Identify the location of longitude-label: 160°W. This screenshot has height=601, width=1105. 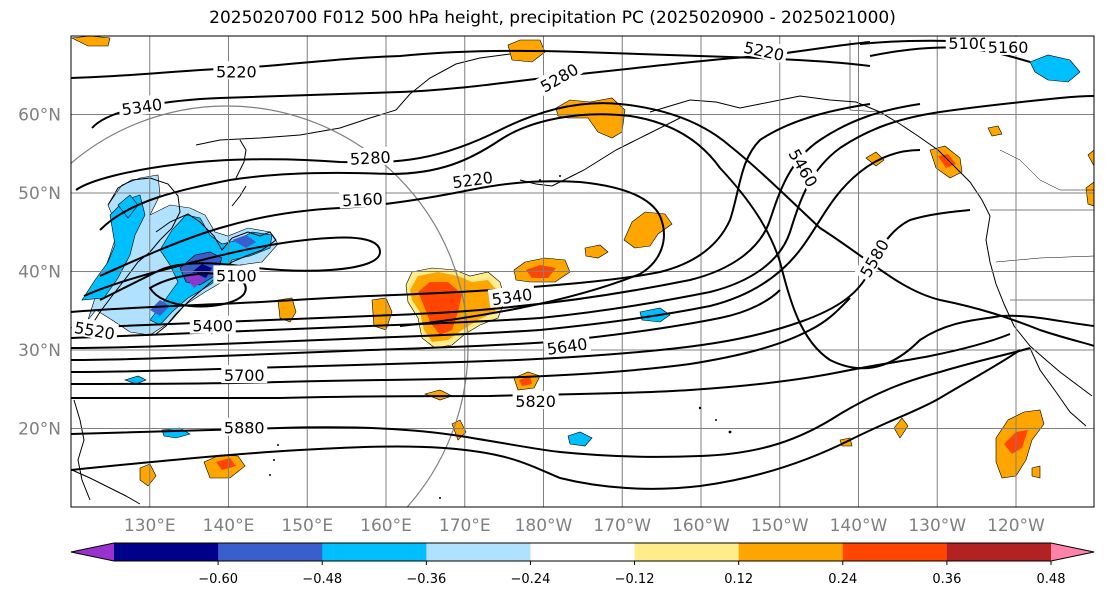
(701, 526).